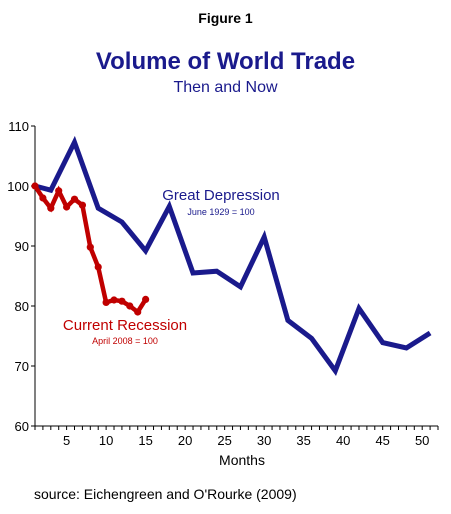  I want to click on x-tick-label: 30, so click(264, 440).